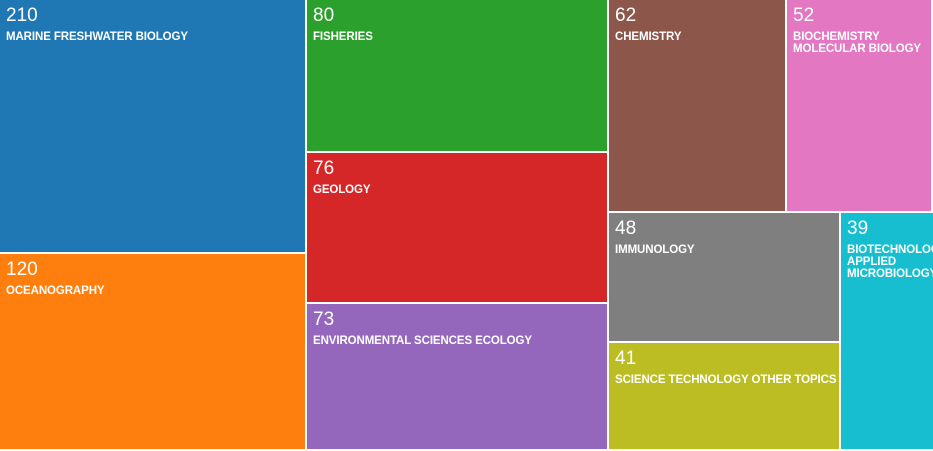 The height and width of the screenshot is (451, 933). I want to click on treemap-cell: 41 SCIENCE TECHNOLOGY OTHER TOPICS, so click(725, 397).